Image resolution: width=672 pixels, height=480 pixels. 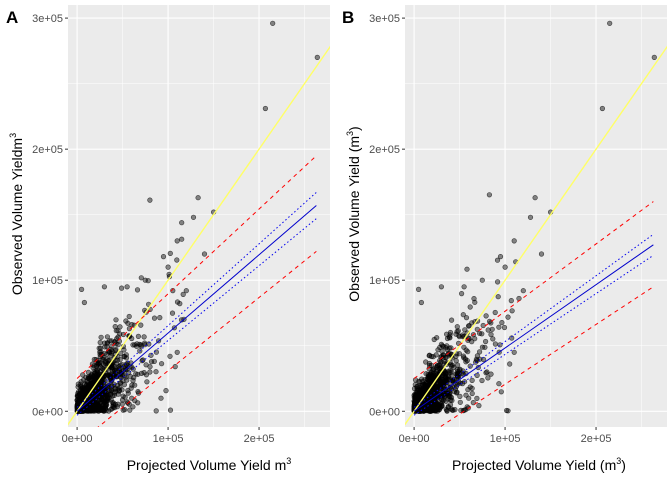 I want to click on x-tick-label: 0e+00, so click(x=414, y=439).